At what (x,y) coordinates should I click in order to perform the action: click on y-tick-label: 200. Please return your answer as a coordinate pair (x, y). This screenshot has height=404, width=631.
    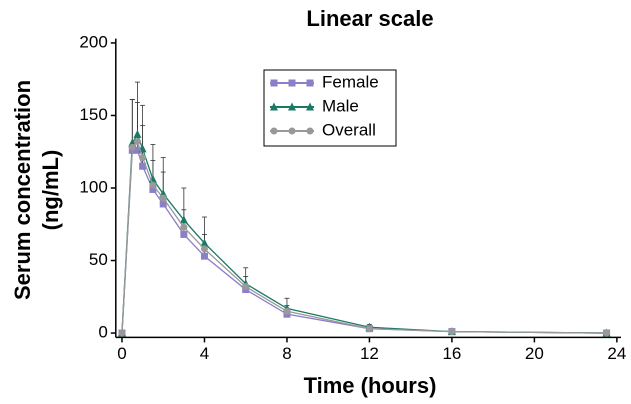
    Looking at the image, I should click on (93, 41).